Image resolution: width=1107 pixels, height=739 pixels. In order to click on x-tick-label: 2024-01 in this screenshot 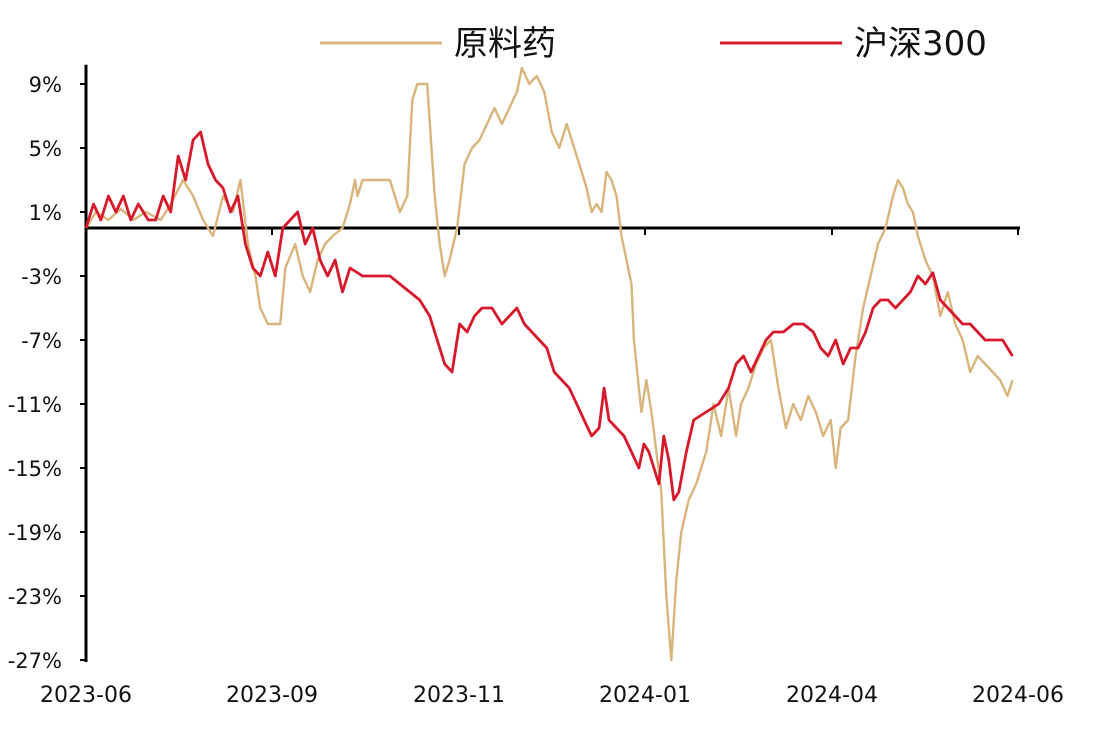, I will do `click(645, 695)`.